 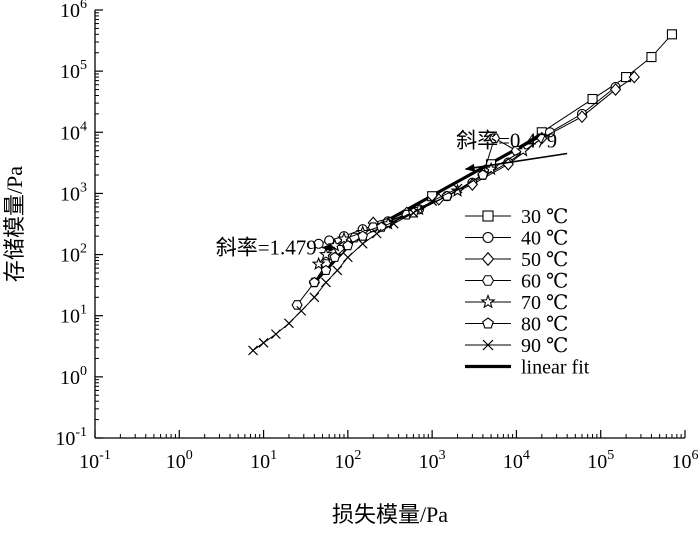 What do you see at coordinates (516, 346) in the screenshot?
I see `legend-item: 90 ℃` at bounding box center [516, 346].